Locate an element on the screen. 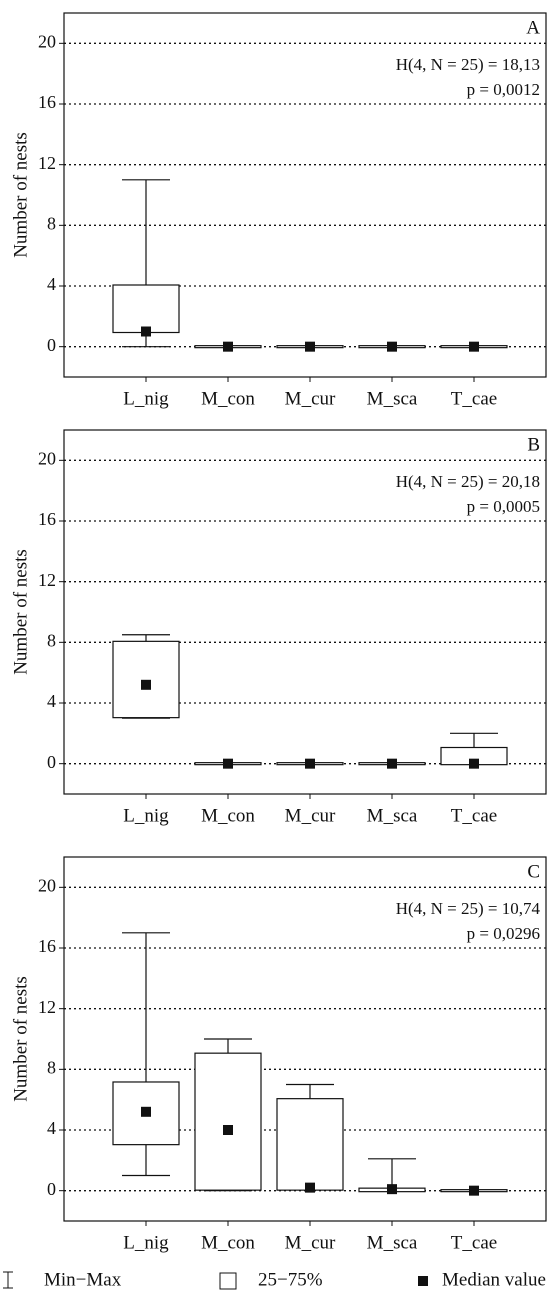 The image size is (554, 1300). stat-annotation: H(4, N = 25) = 18,13 is located at coordinates (468, 64).